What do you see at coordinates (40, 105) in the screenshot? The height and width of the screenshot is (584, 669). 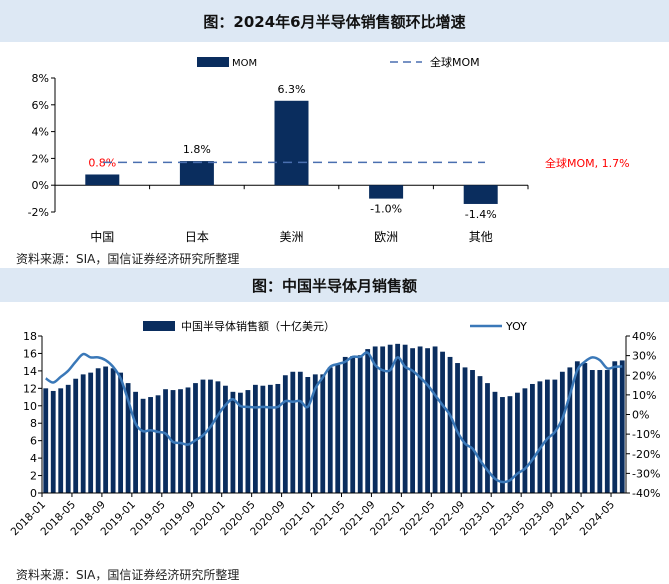 I see `y-tick-label: 6%` at bounding box center [40, 105].